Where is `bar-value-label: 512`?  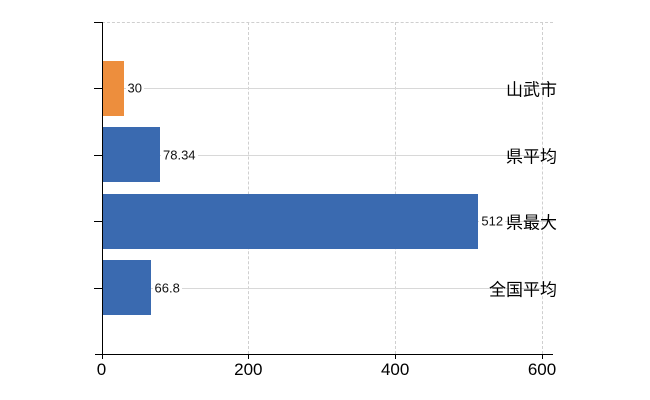
bar-value-label: 512 is located at coordinates (492, 221).